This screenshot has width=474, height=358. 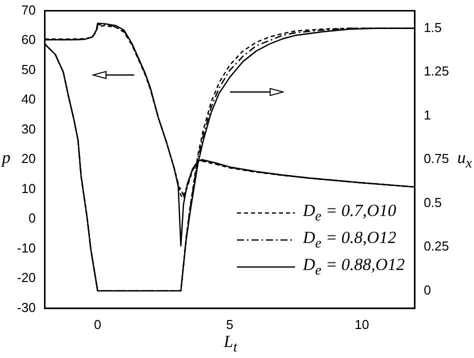 What do you see at coordinates (437, 71) in the screenshot?
I see `y2-tick-label: 1.25` at bounding box center [437, 71].